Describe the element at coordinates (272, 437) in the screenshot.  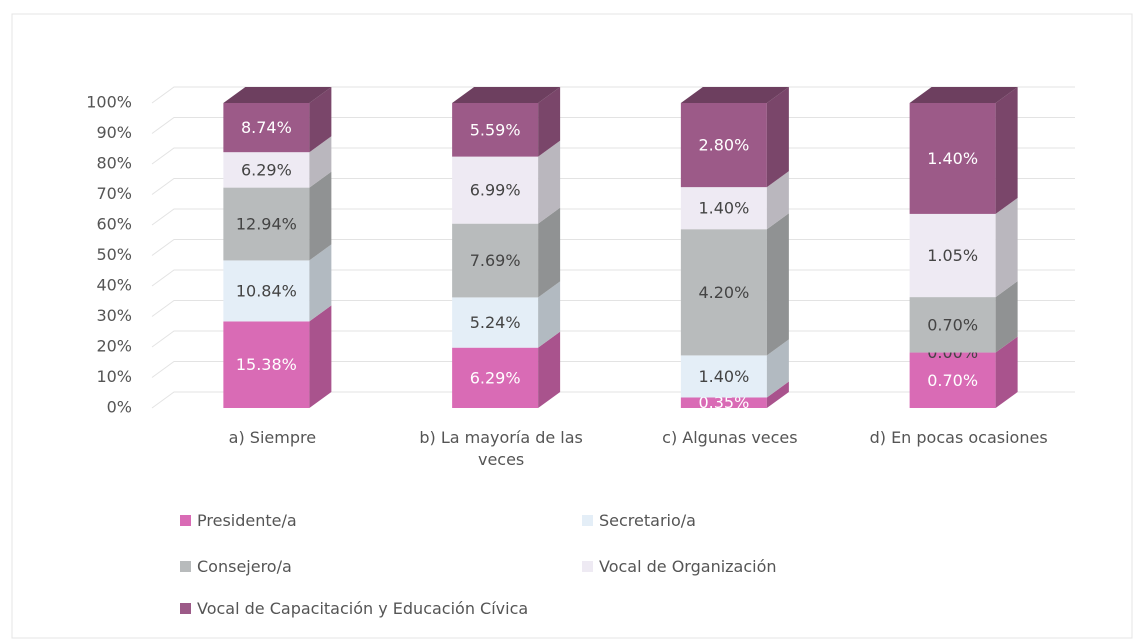
I see `x-tick-label: a) Siempre` at that location.